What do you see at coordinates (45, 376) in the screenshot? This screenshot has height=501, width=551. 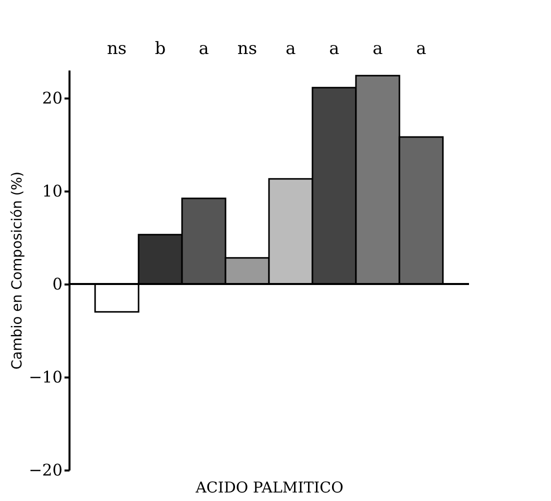 I see `y-tick-label: −10` at bounding box center [45, 376].